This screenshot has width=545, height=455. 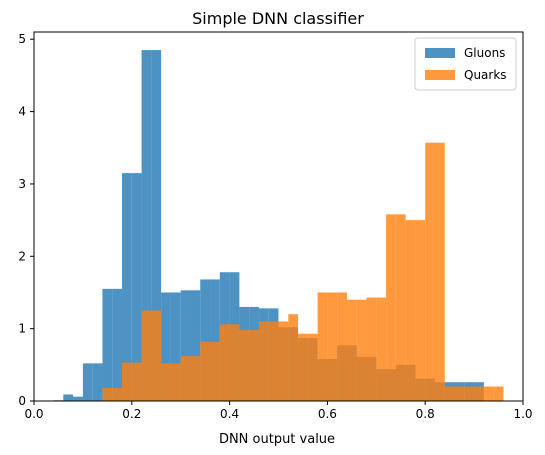 I want to click on y-tick-label: 5, so click(x=22, y=39).